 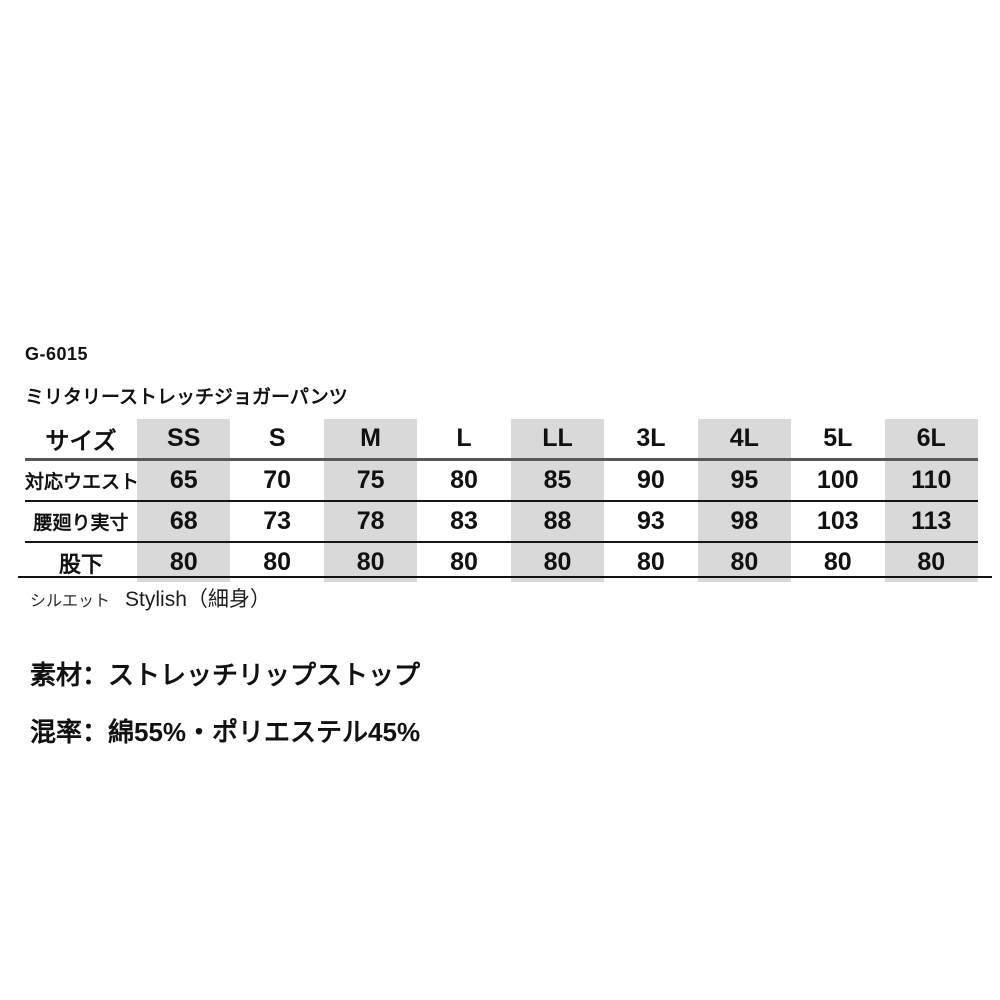 I want to click on size-value-cell: 90, so click(x=651, y=480).